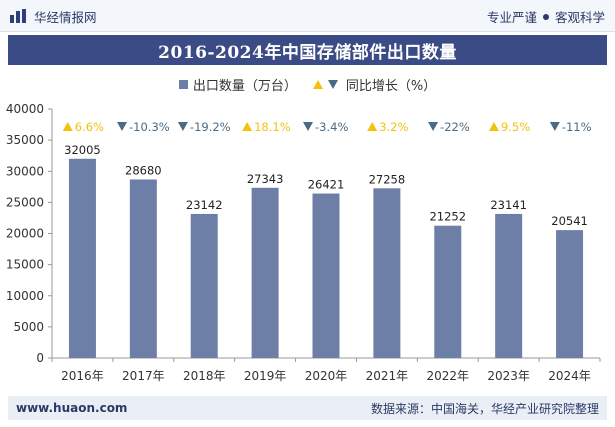  What do you see at coordinates (387, 179) in the screenshot?
I see `bar-value-label: 27258` at bounding box center [387, 179].